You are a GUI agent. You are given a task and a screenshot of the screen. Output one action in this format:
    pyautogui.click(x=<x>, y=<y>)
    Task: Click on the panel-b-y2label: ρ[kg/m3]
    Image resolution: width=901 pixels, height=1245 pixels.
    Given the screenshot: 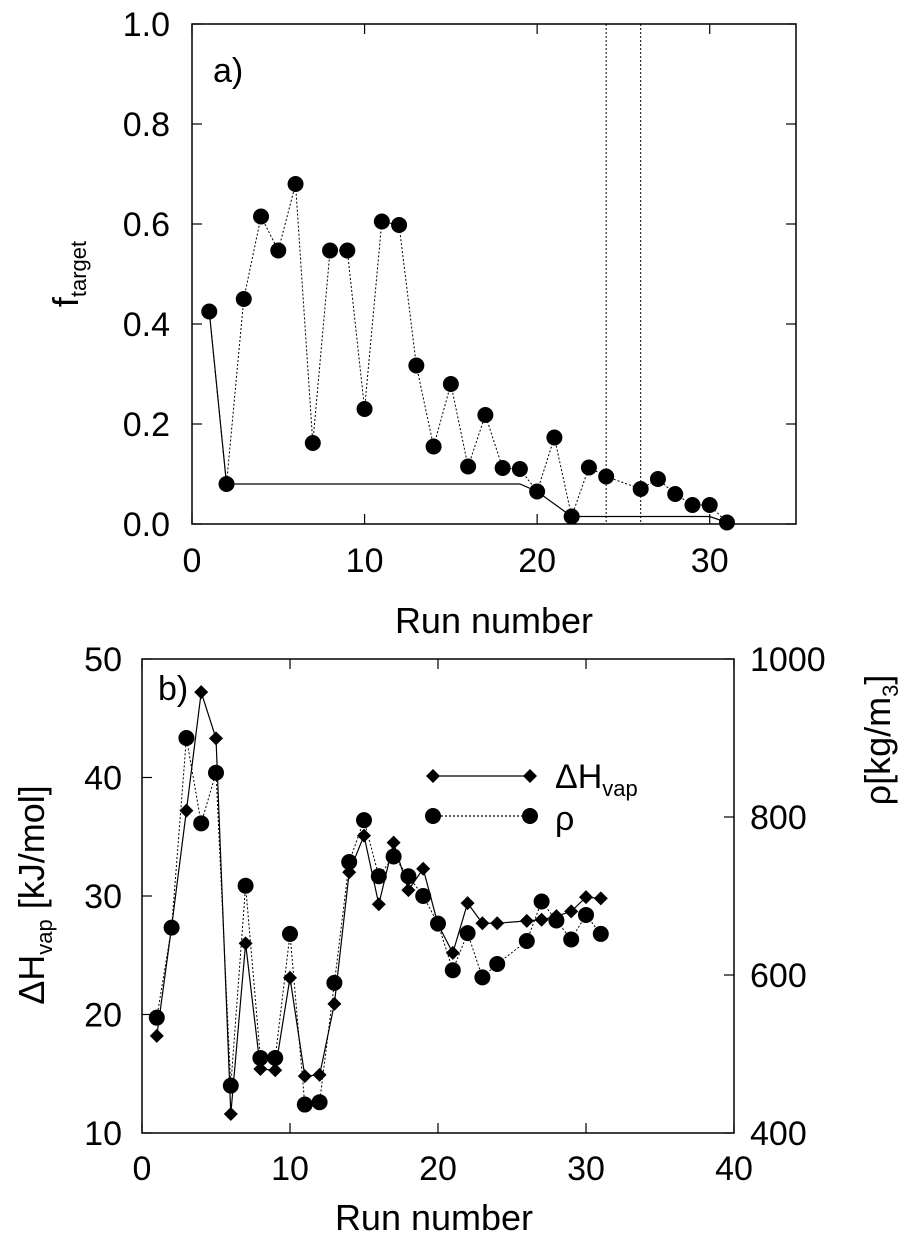 What is the action you would take?
    pyautogui.click(x=879, y=740)
    